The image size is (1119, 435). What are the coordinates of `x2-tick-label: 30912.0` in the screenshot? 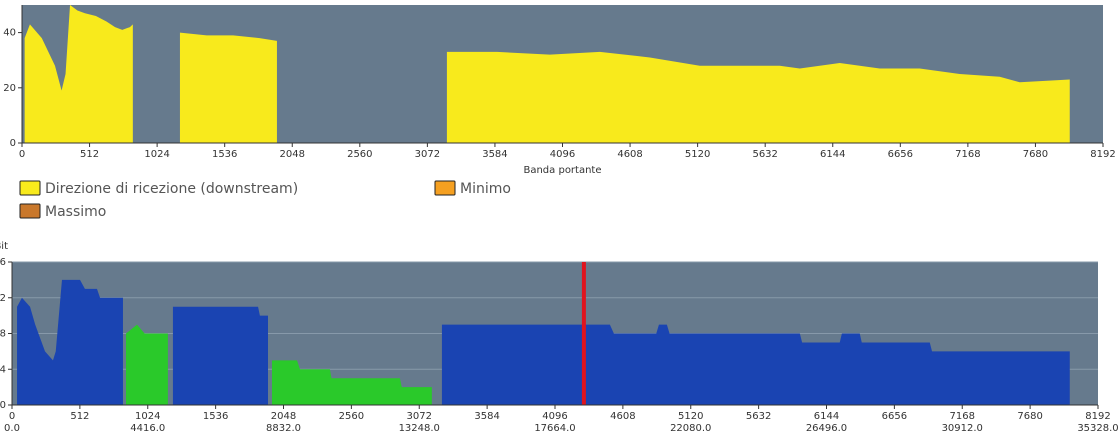 It's located at (962, 428).